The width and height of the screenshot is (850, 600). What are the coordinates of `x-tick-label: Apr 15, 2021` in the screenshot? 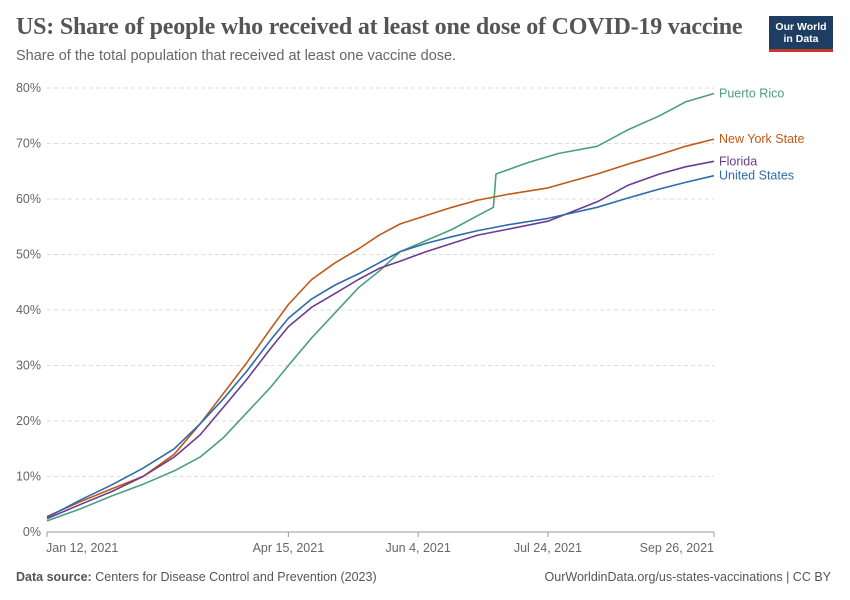 It's located at (289, 548).